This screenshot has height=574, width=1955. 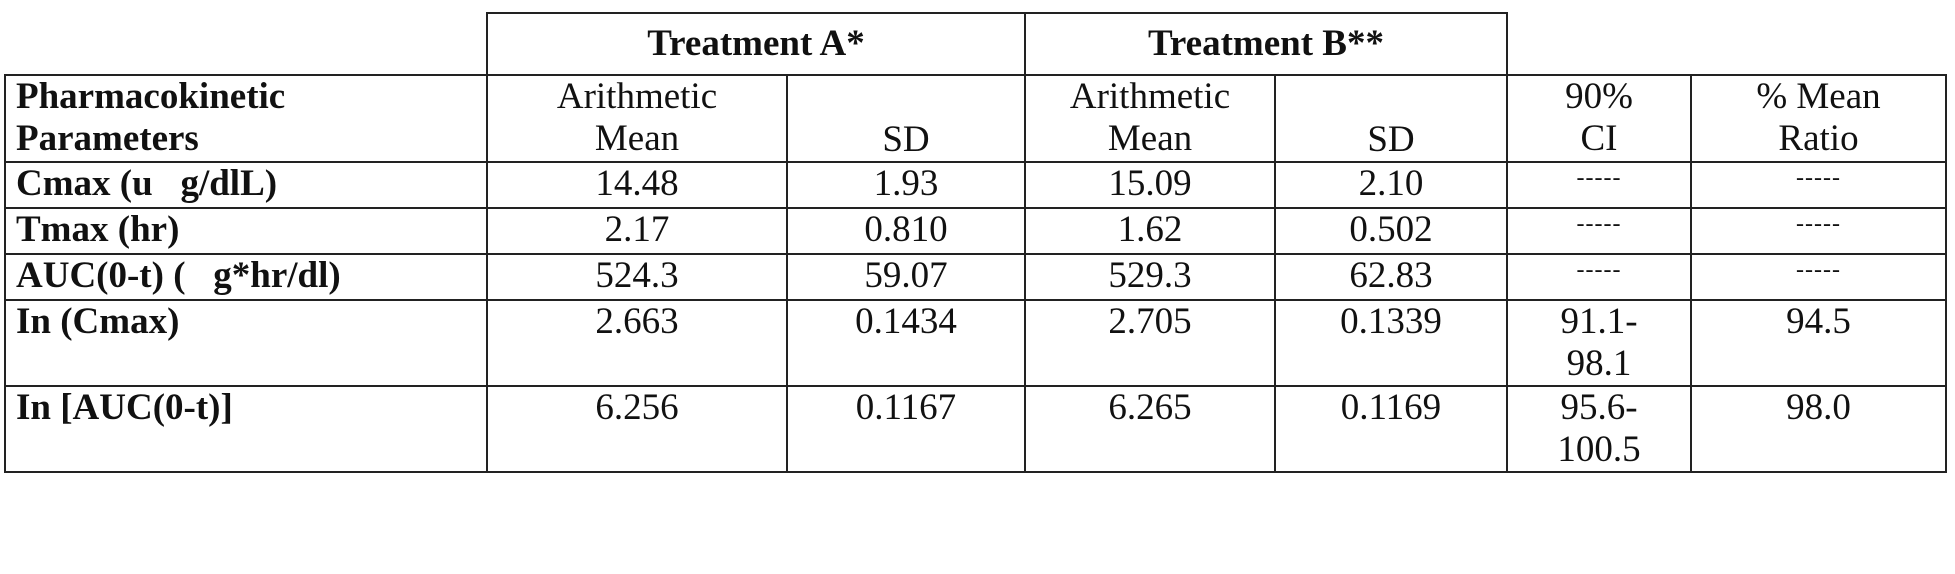 I want to click on ci-cell: 95.6- 100.5, so click(x=1599, y=429).